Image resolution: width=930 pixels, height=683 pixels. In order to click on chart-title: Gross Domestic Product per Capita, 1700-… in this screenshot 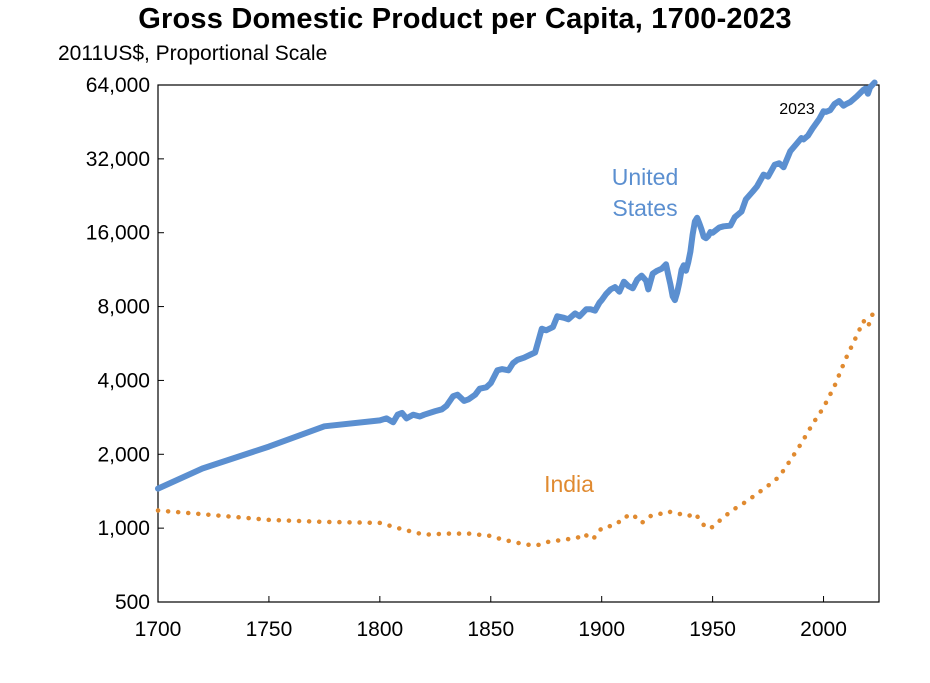, I will do `click(465, 19)`.